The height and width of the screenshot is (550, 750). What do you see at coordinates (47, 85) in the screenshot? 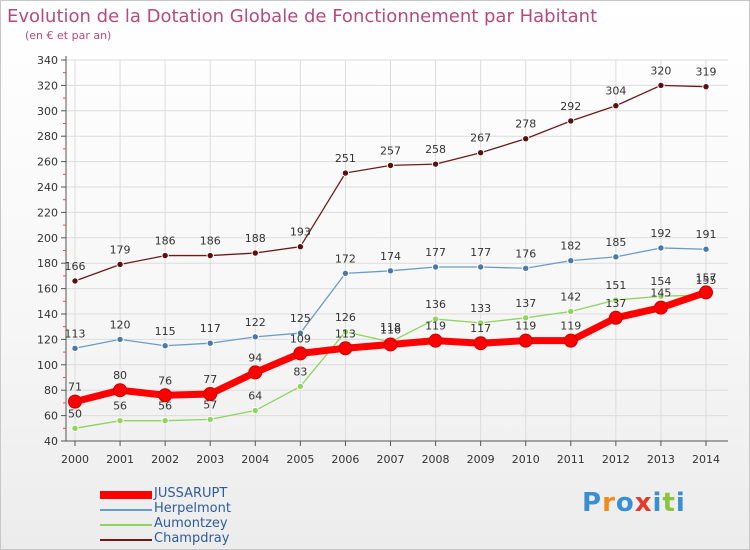
I see `y-tick-label: 320` at bounding box center [47, 85].